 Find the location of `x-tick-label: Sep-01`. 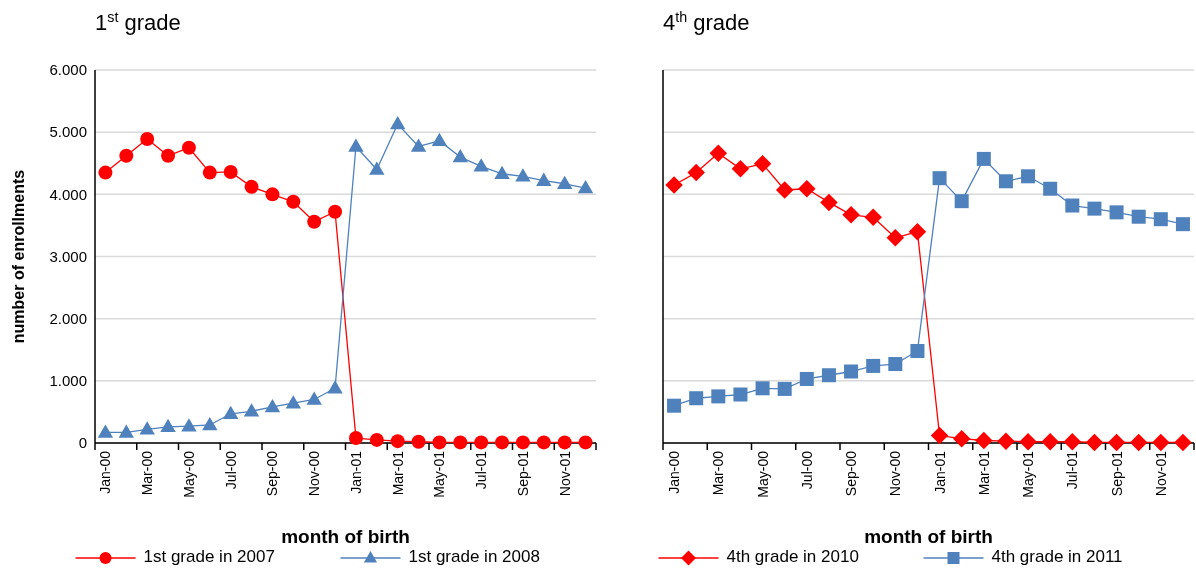

x-tick-label: Sep-01 is located at coordinates (522, 473).